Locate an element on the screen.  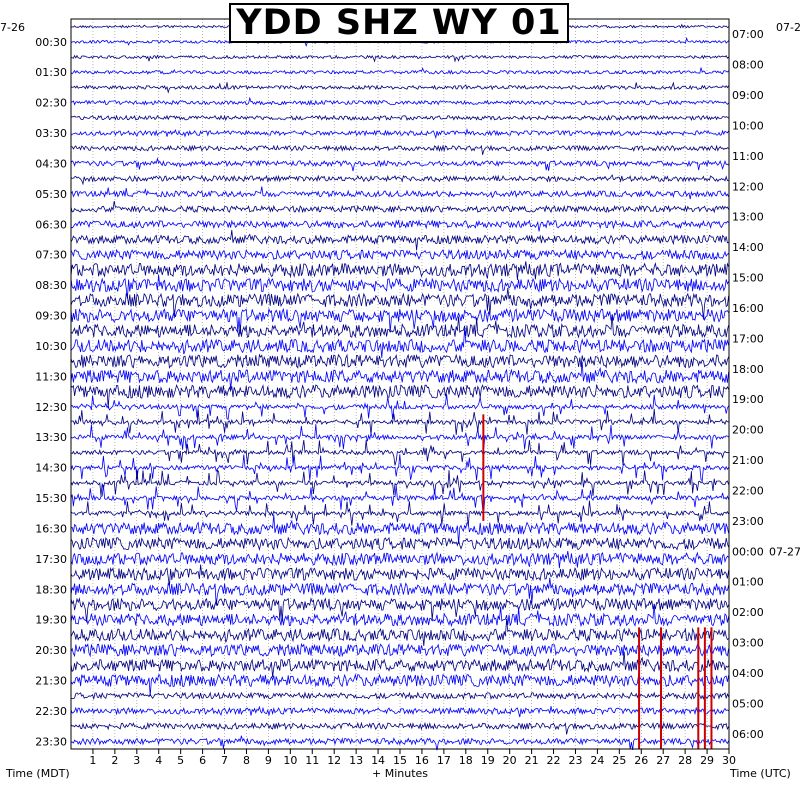
left-time-label: 20:30 is located at coordinates (51, 650).